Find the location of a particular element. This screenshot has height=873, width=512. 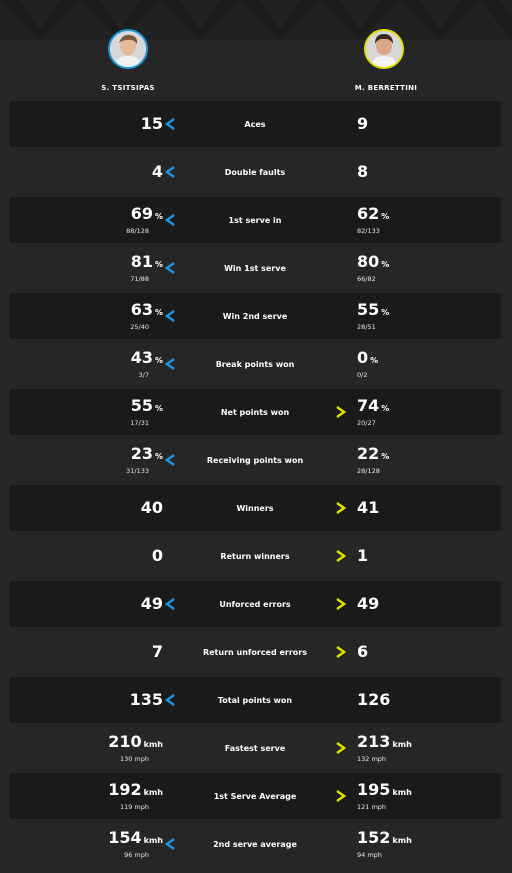

stat-value: 49 is located at coordinates (151, 603).